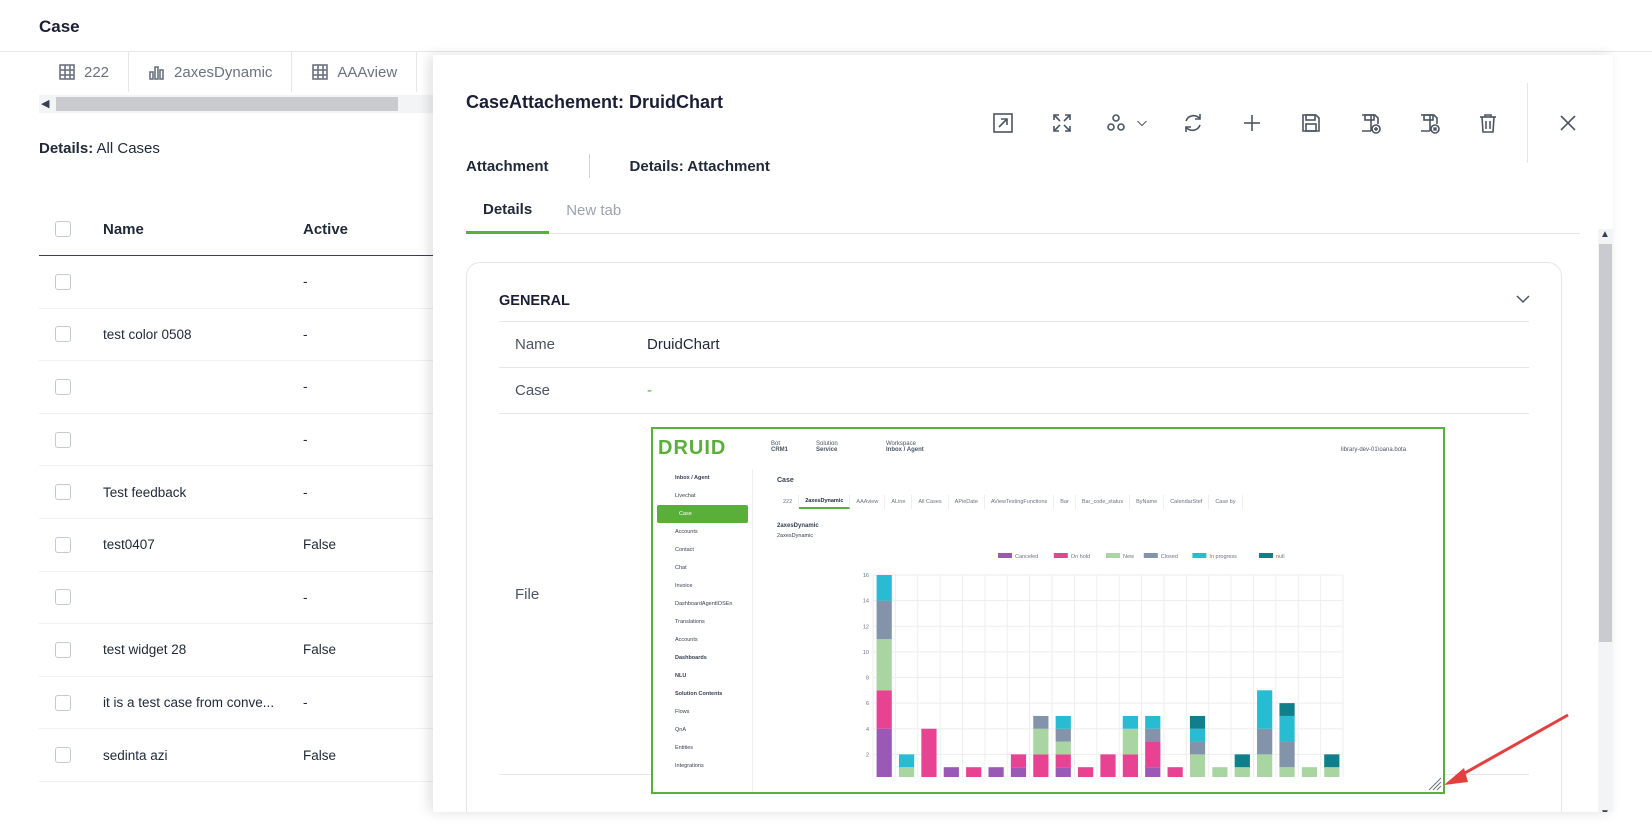 Image resolution: width=1652 pixels, height=834 pixels. What do you see at coordinates (45, 104) in the screenshot?
I see `scroll-left-icon: ◀` at bounding box center [45, 104].